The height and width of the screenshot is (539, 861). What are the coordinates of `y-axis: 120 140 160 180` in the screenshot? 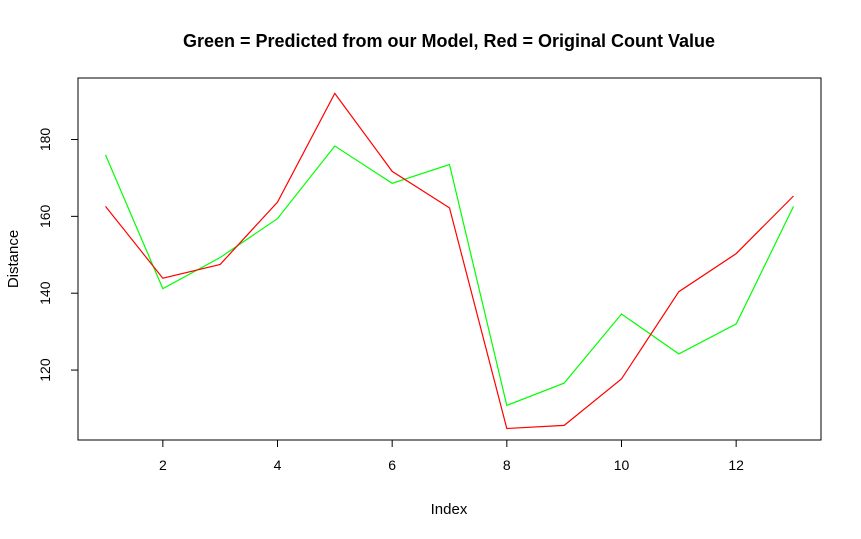 It's located at (57, 255).